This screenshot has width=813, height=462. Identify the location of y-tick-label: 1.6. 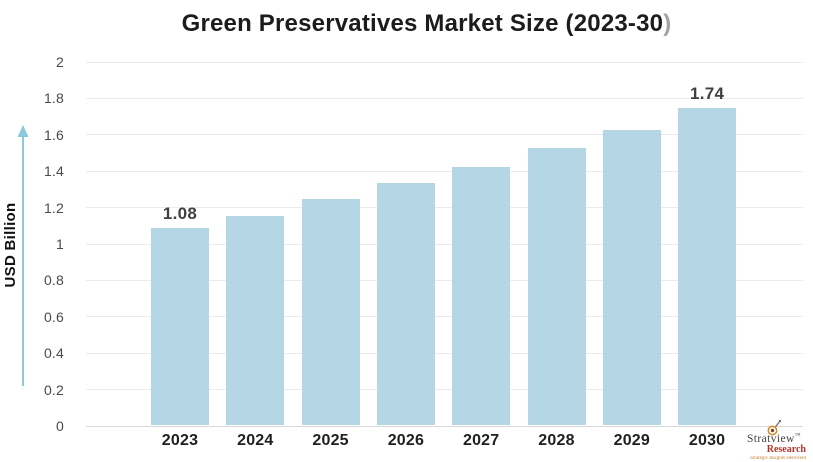
(53, 134).